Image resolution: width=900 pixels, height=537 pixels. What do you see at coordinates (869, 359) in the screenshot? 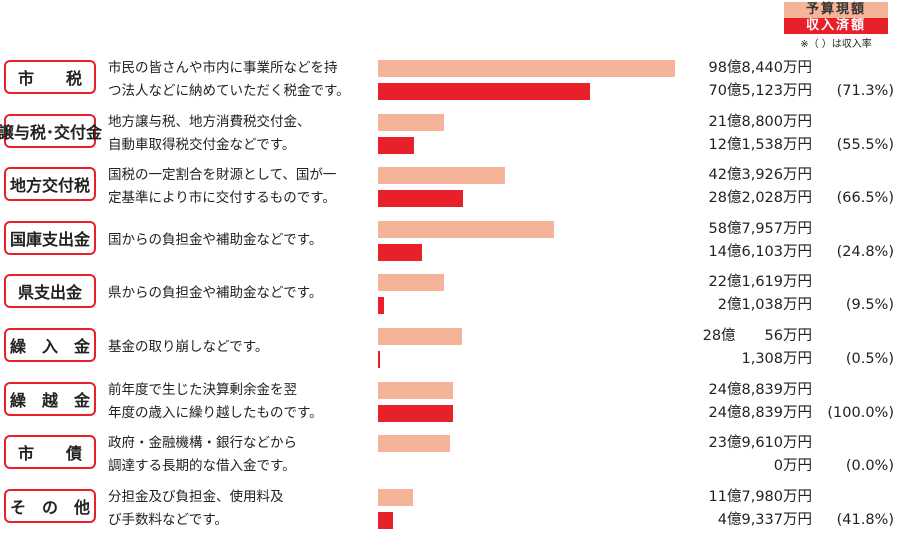
I see `collection-rate: (0.5%)` at bounding box center [869, 359].